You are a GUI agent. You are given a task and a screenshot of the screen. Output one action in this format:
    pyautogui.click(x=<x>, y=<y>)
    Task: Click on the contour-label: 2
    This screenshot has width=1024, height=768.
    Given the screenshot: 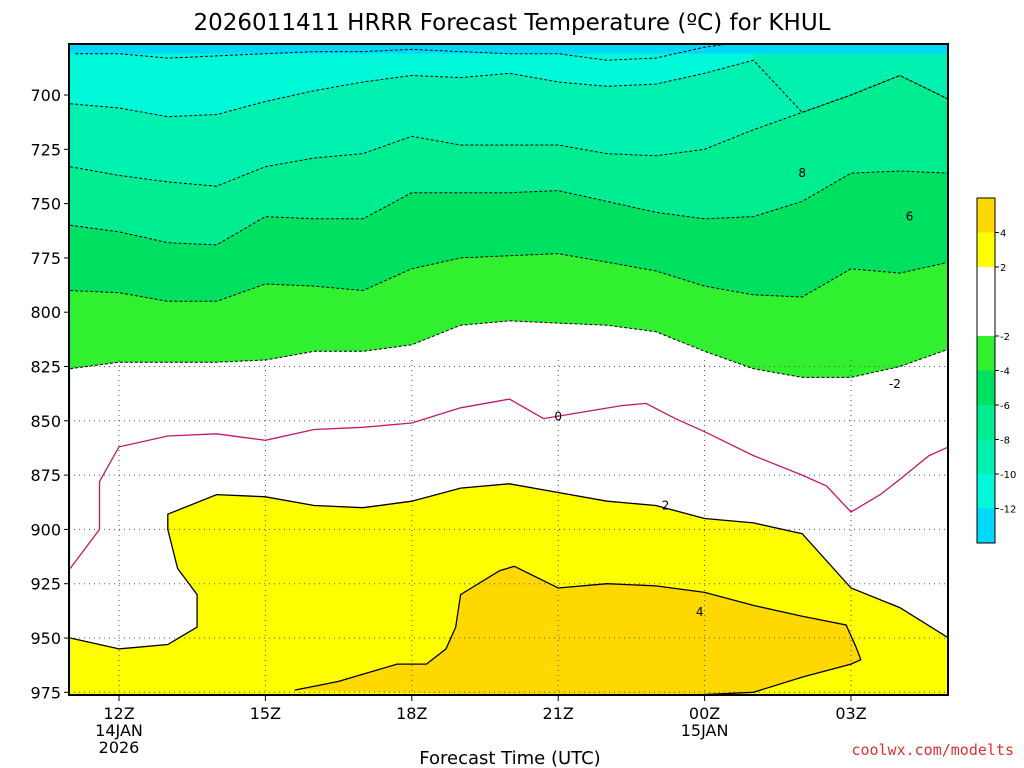 What is the action you would take?
    pyautogui.click(x=666, y=506)
    